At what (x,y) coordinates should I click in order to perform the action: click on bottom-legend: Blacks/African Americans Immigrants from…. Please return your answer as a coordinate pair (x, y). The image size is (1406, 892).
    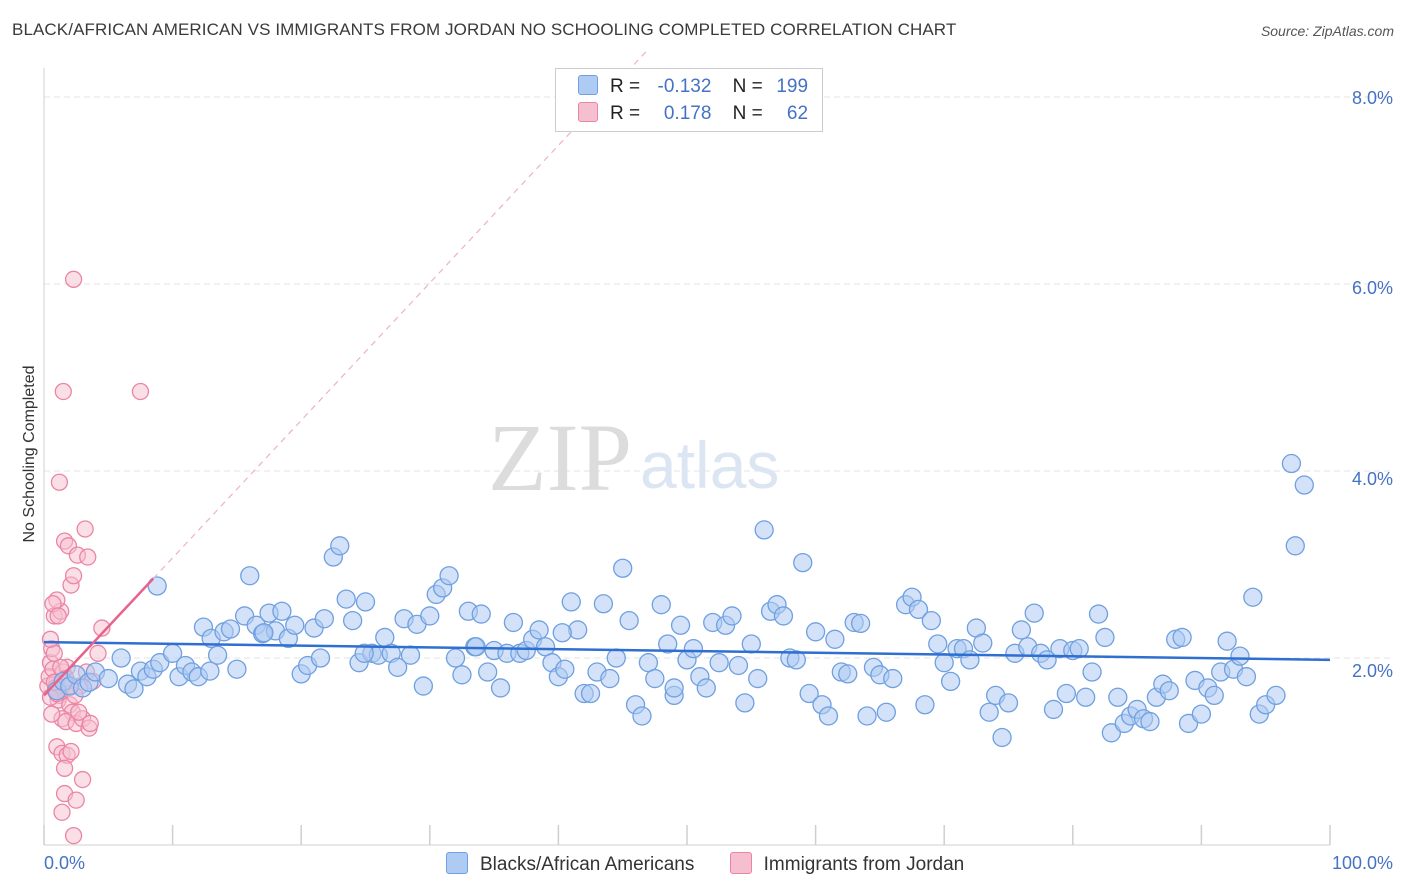
    Looking at the image, I should click on (720, 864).